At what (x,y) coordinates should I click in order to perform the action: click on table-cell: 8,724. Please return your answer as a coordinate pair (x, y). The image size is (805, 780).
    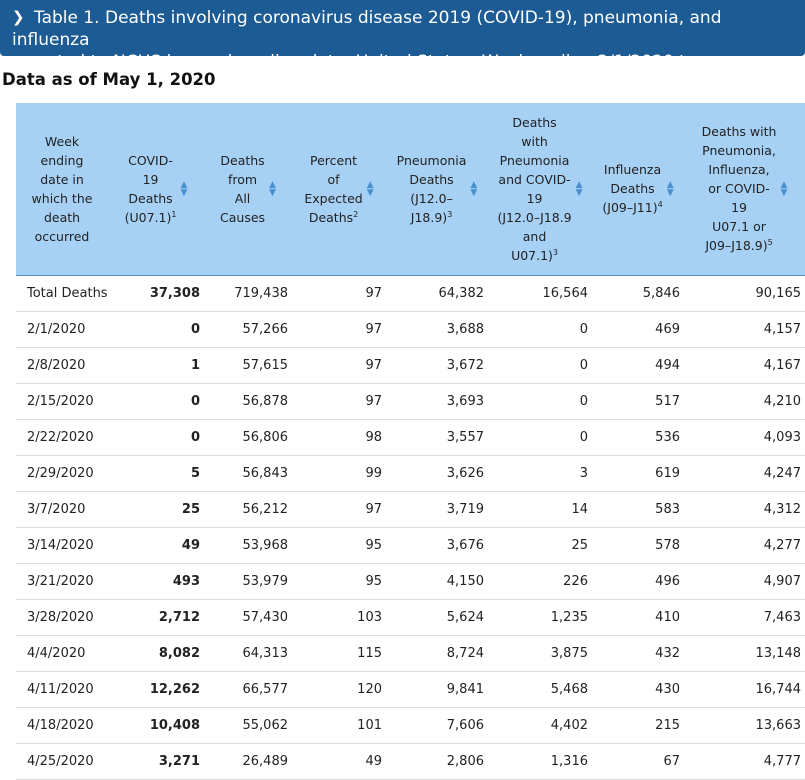
    Looking at the image, I should click on (437, 653).